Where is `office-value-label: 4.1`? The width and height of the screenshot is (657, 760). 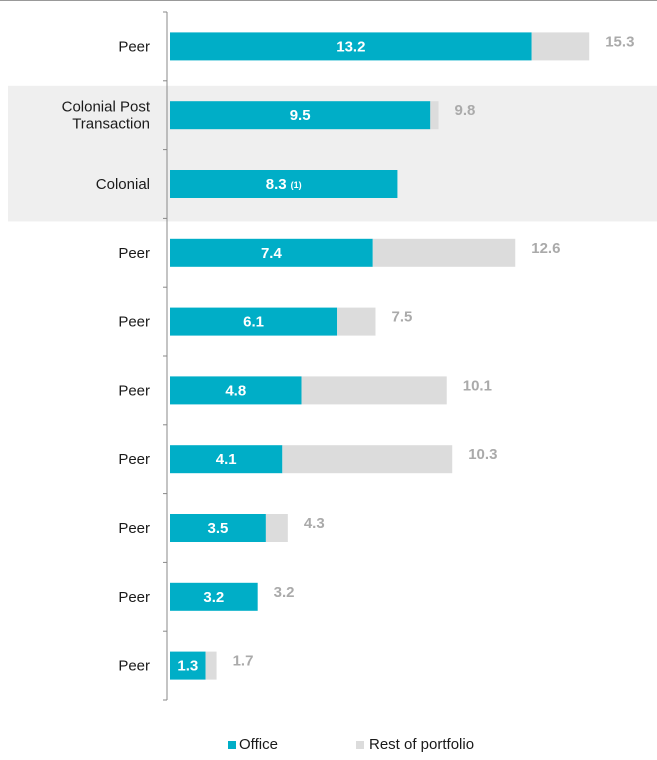
office-value-label: 4.1 is located at coordinates (226, 459).